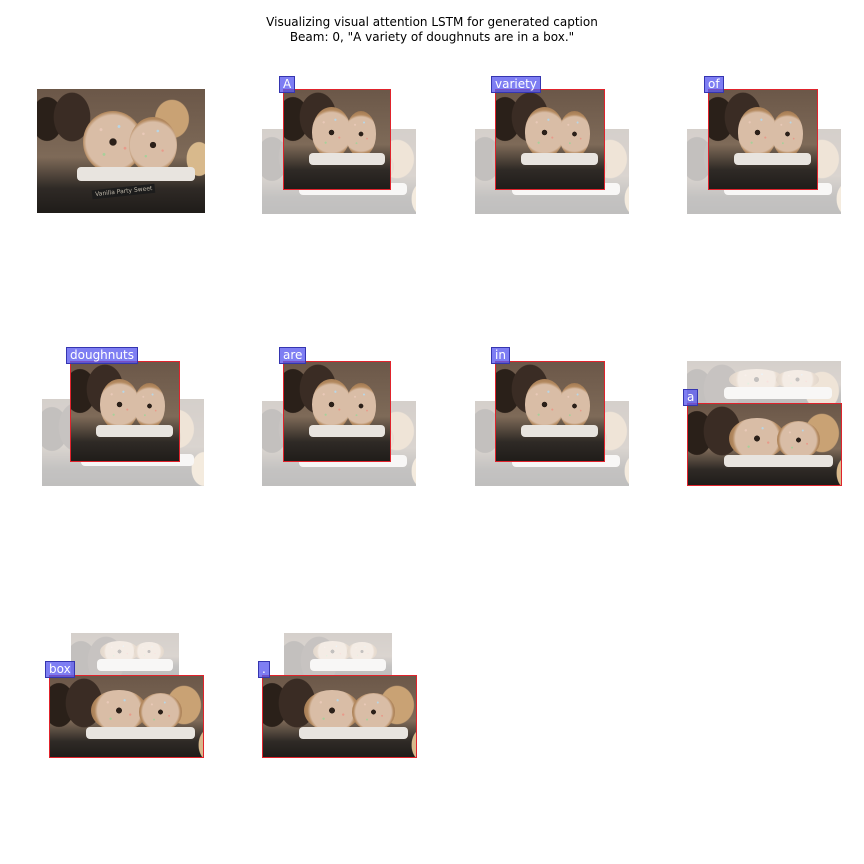 This screenshot has height=864, width=864. What do you see at coordinates (500, 355) in the screenshot?
I see `word-label: in` at bounding box center [500, 355].